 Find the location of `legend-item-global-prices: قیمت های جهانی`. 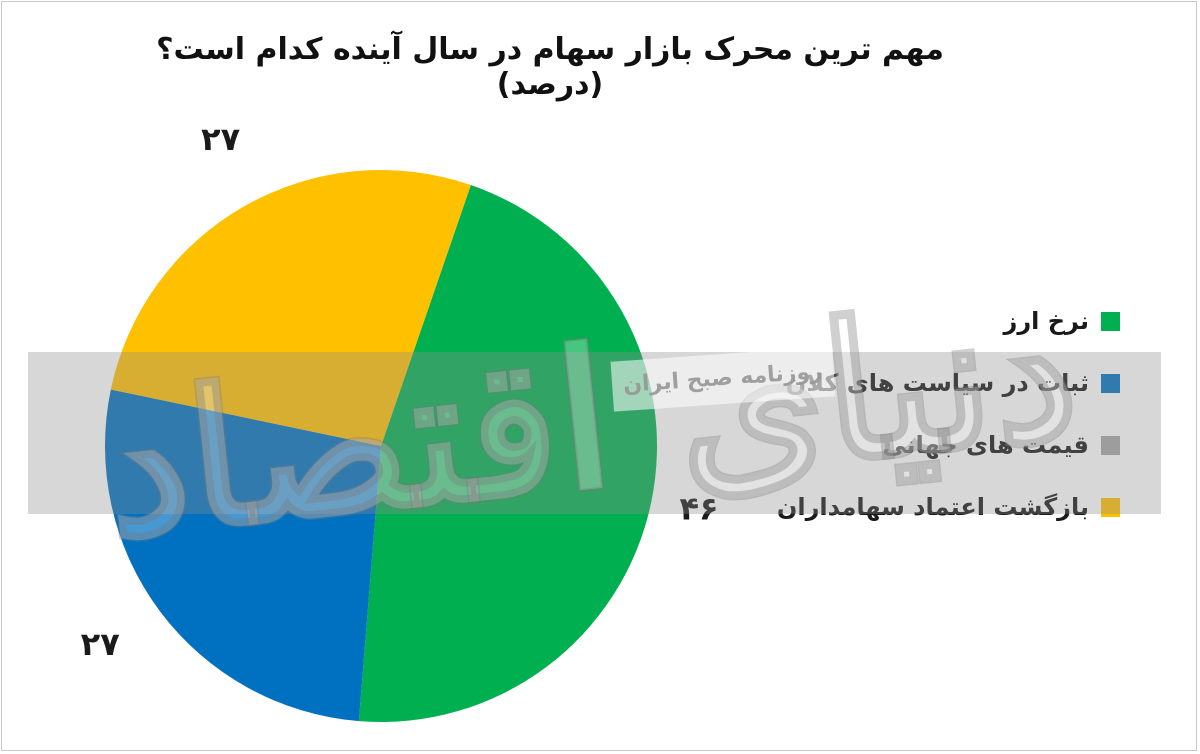

legend-item-global-prices: قیمت های جهانی is located at coordinates (910, 445).